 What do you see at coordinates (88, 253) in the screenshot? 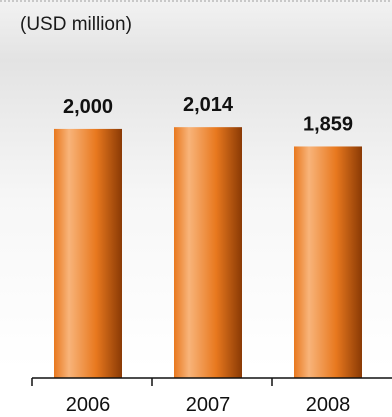
I see `bar-2006` at bounding box center [88, 253].